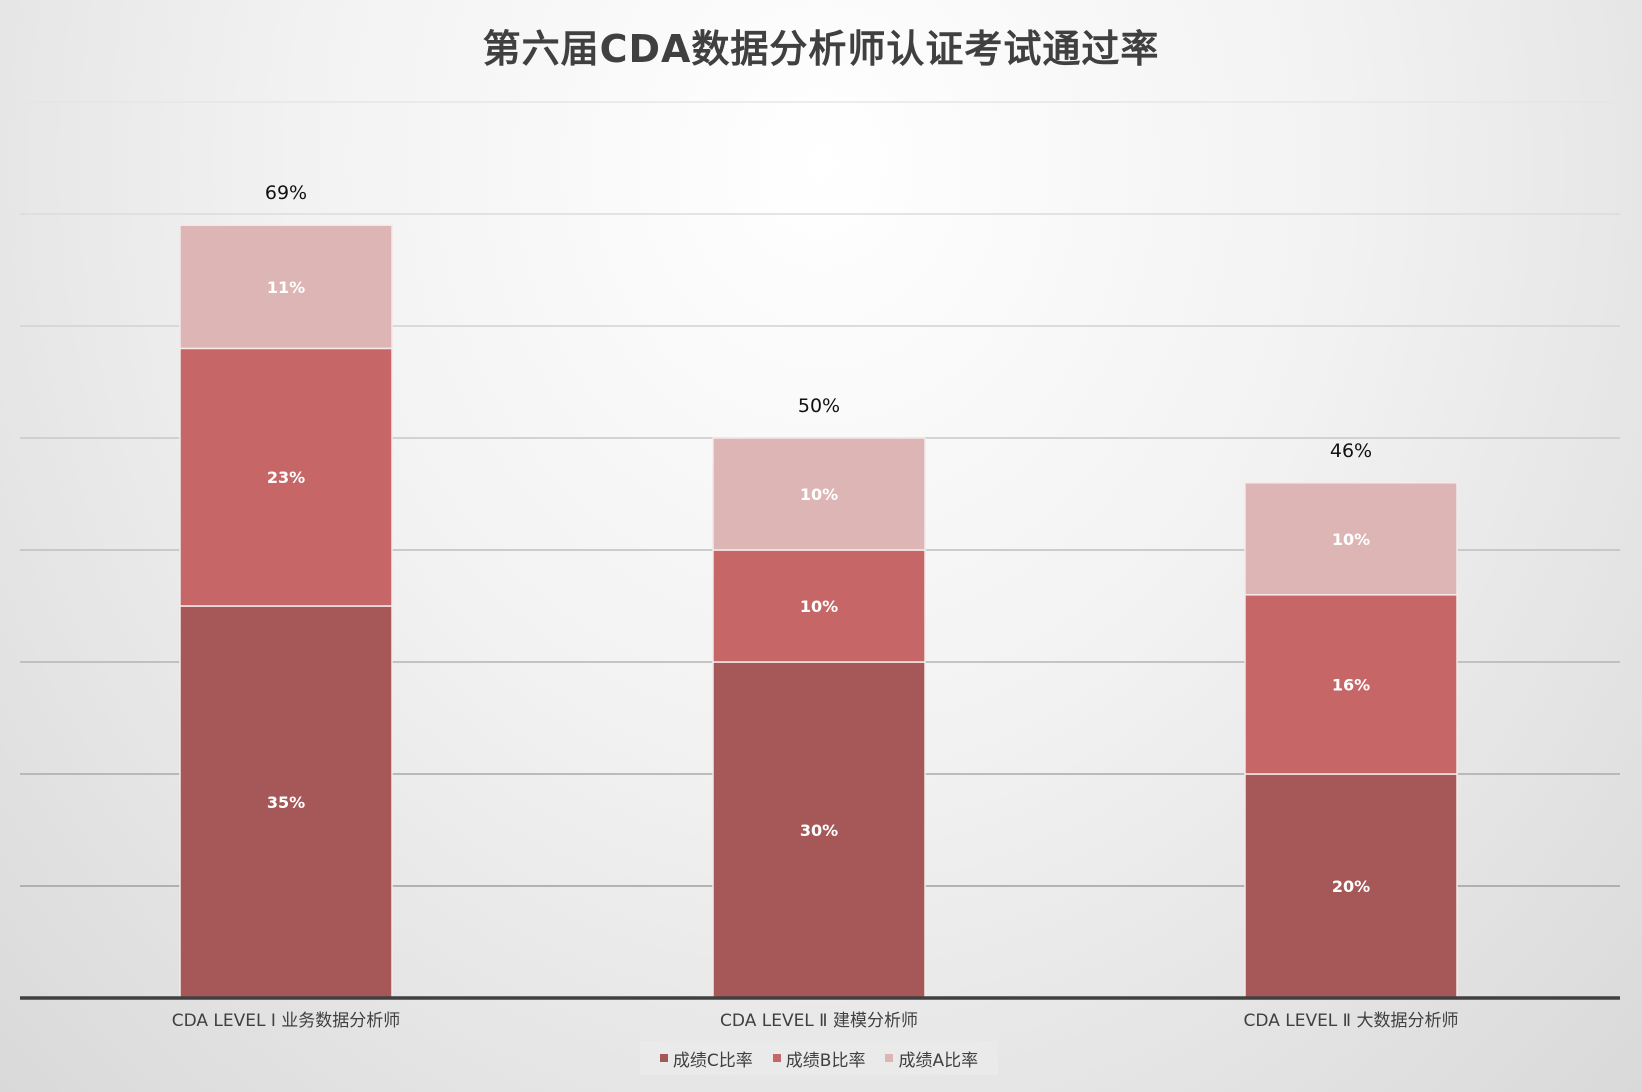 Image resolution: width=1642 pixels, height=1092 pixels. I want to click on legend-item-a: 成绩A比率, so click(931, 1058).